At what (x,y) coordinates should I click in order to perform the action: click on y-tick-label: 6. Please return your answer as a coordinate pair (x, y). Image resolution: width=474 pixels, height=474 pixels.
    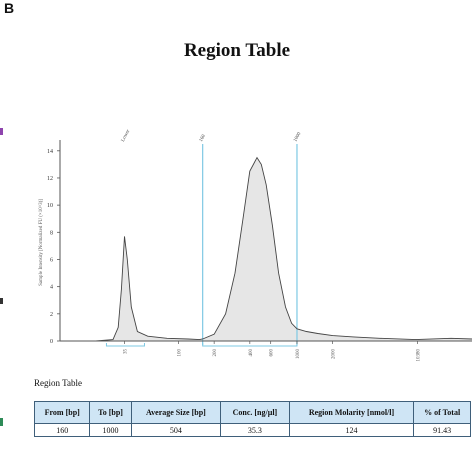
    Looking at the image, I should click on (51, 260).